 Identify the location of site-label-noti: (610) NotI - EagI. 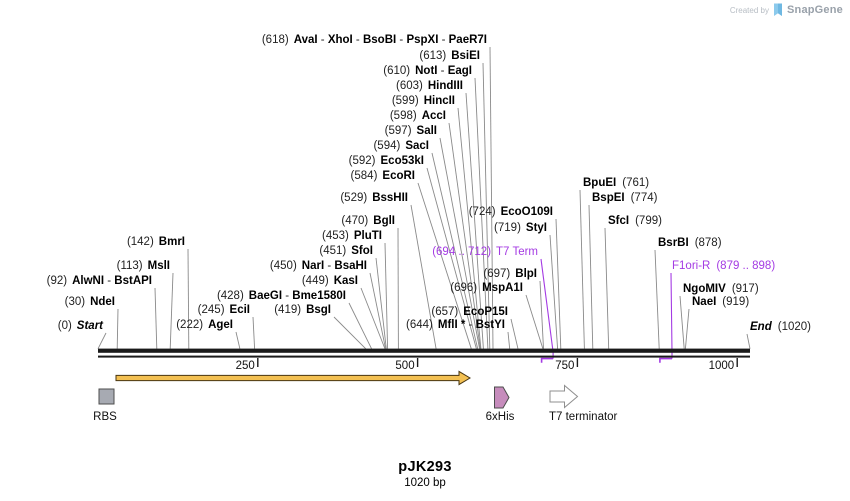
(427, 71).